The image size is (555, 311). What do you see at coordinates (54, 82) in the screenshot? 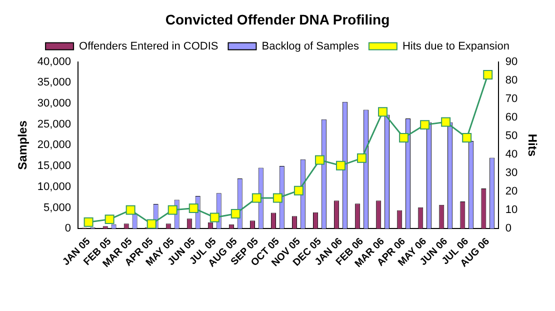
I see `y-tick-label: 35,000` at bounding box center [54, 82].